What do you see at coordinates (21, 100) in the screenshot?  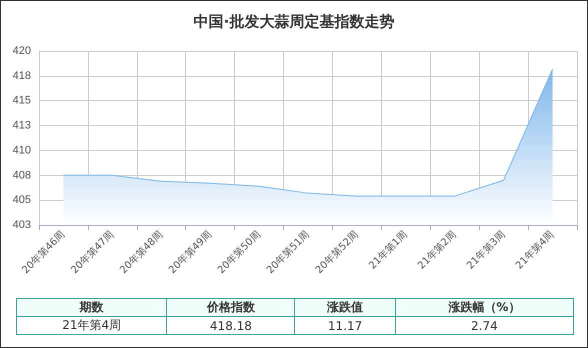 I see `y-tick-label: 415` at bounding box center [21, 100].